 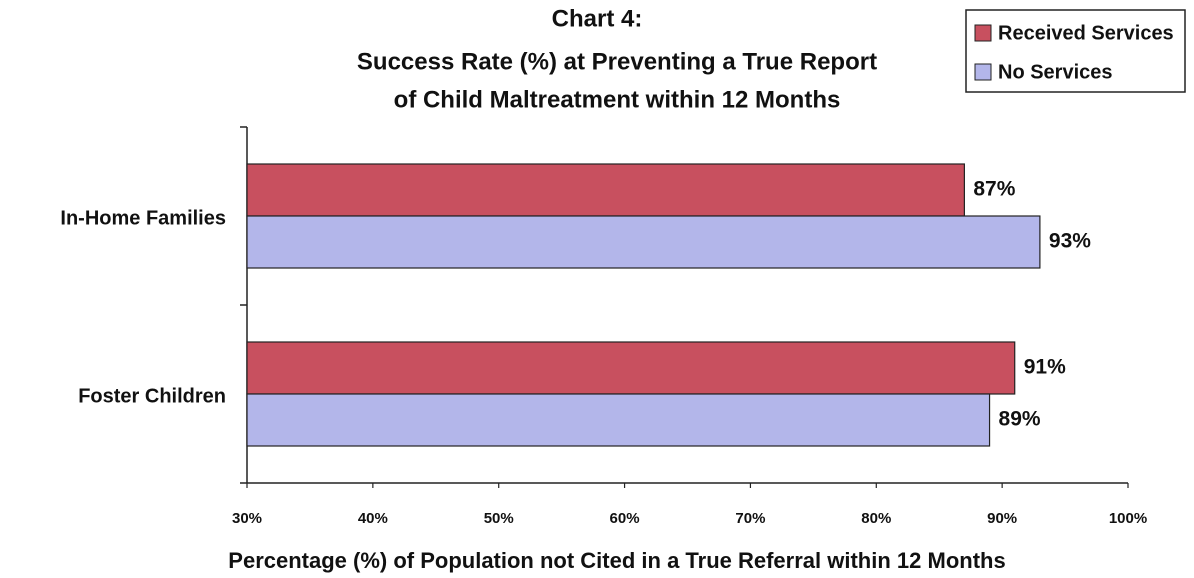 What do you see at coordinates (1045, 367) in the screenshot?
I see `value-label: 91%` at bounding box center [1045, 367].